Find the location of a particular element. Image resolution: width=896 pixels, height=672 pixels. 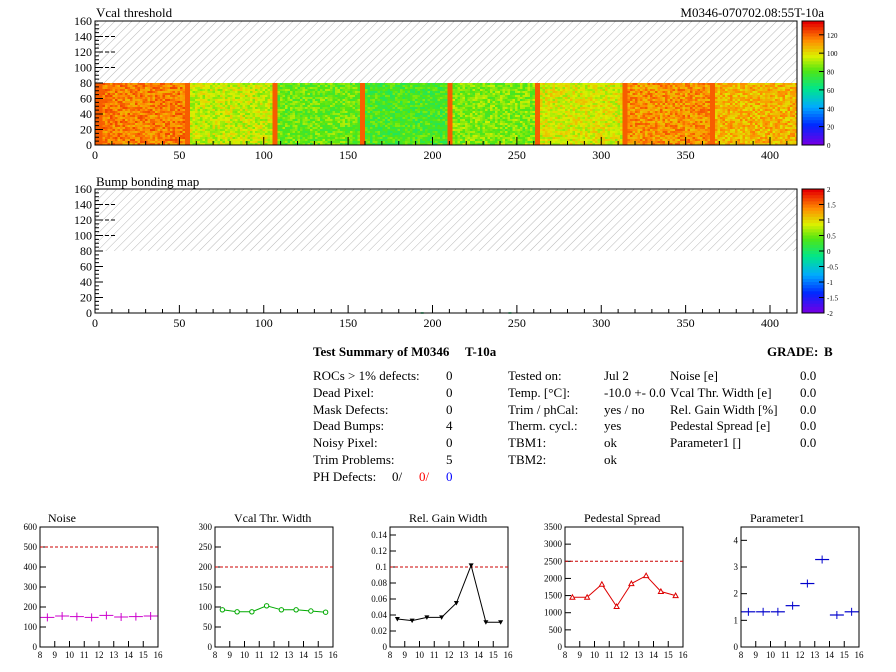

summary-width-label: Vcal Thr. Width [e] is located at coordinates (721, 392).